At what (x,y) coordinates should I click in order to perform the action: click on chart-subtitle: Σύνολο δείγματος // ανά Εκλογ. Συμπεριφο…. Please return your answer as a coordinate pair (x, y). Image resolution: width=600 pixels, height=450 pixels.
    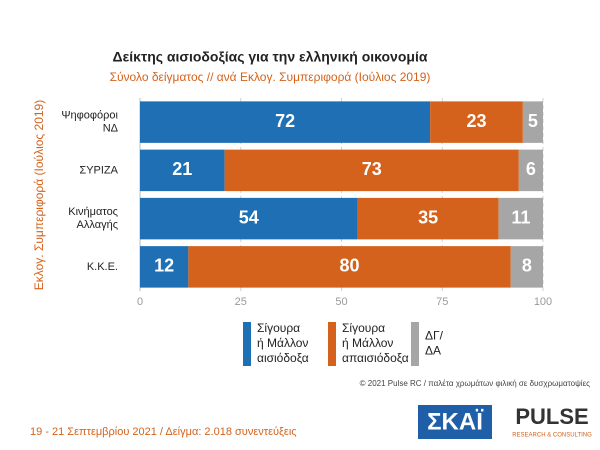
    Looking at the image, I should click on (270, 77).